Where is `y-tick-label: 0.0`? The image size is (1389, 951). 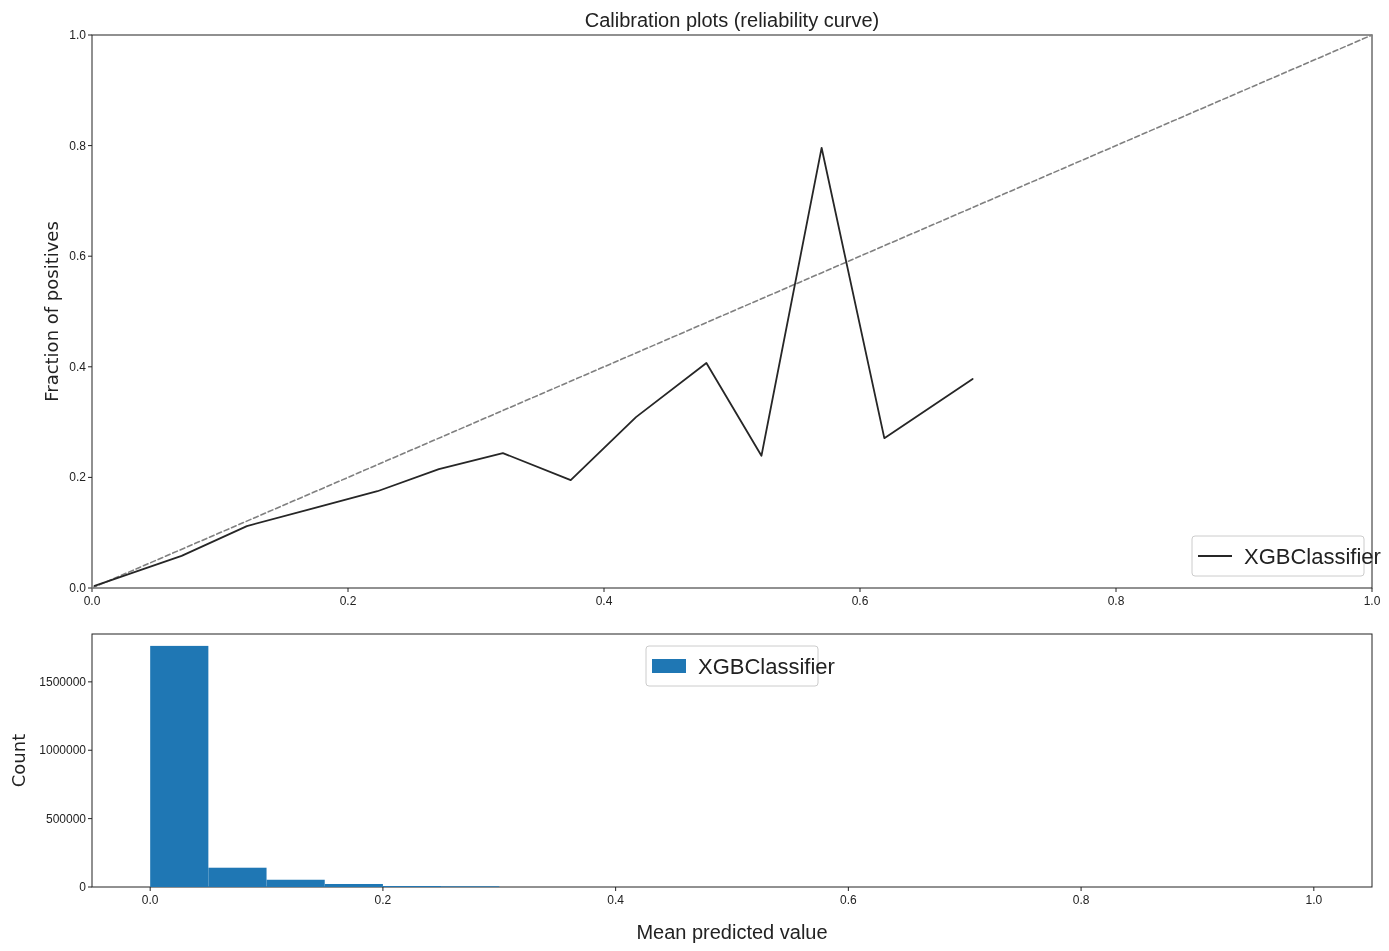
y-tick-label: 0.0 is located at coordinates (78, 588).